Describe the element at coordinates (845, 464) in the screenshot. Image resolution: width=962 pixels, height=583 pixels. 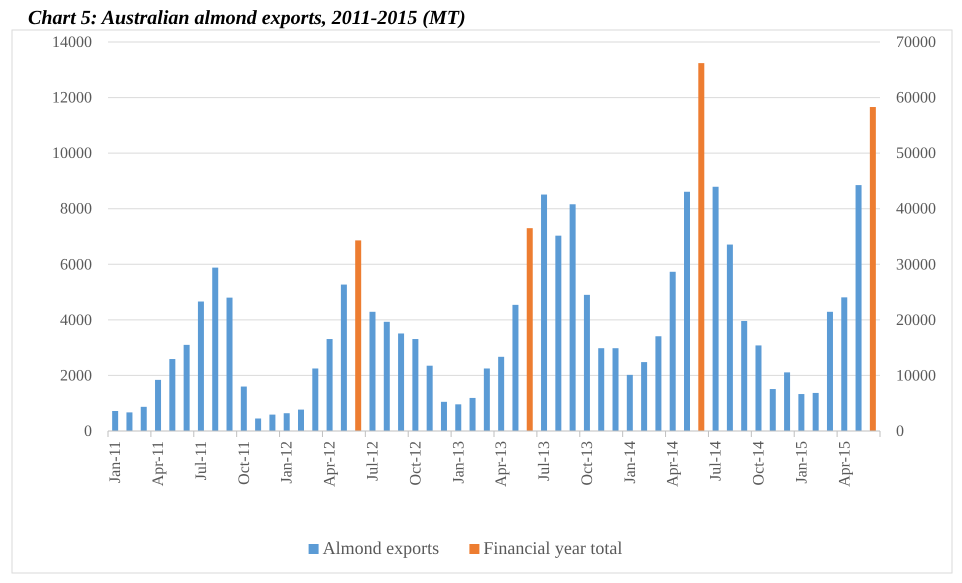
I see `x-tick-label: Apr-15` at that location.